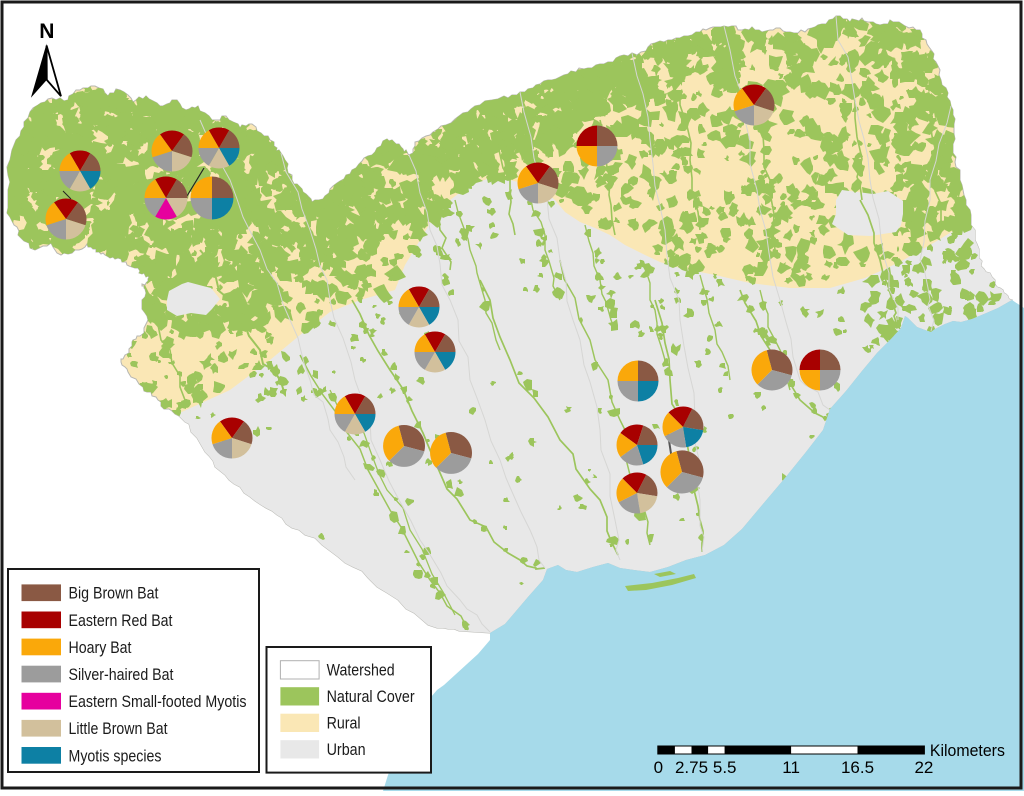 The height and width of the screenshot is (796, 1024). What do you see at coordinates (46, 31) in the screenshot?
I see `svg-text: N` at bounding box center [46, 31].